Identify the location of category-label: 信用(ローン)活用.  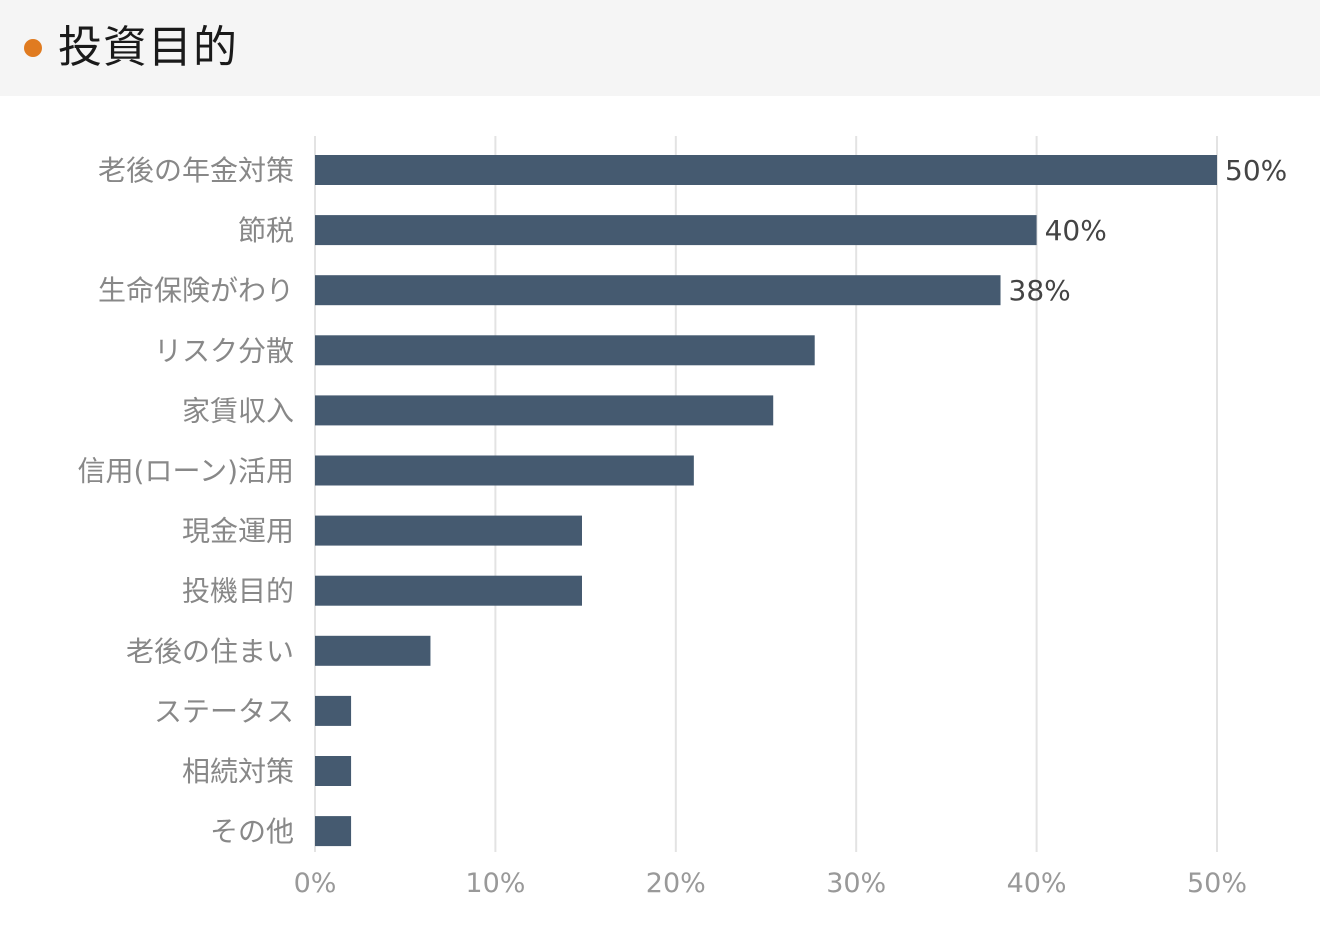
(186, 471).